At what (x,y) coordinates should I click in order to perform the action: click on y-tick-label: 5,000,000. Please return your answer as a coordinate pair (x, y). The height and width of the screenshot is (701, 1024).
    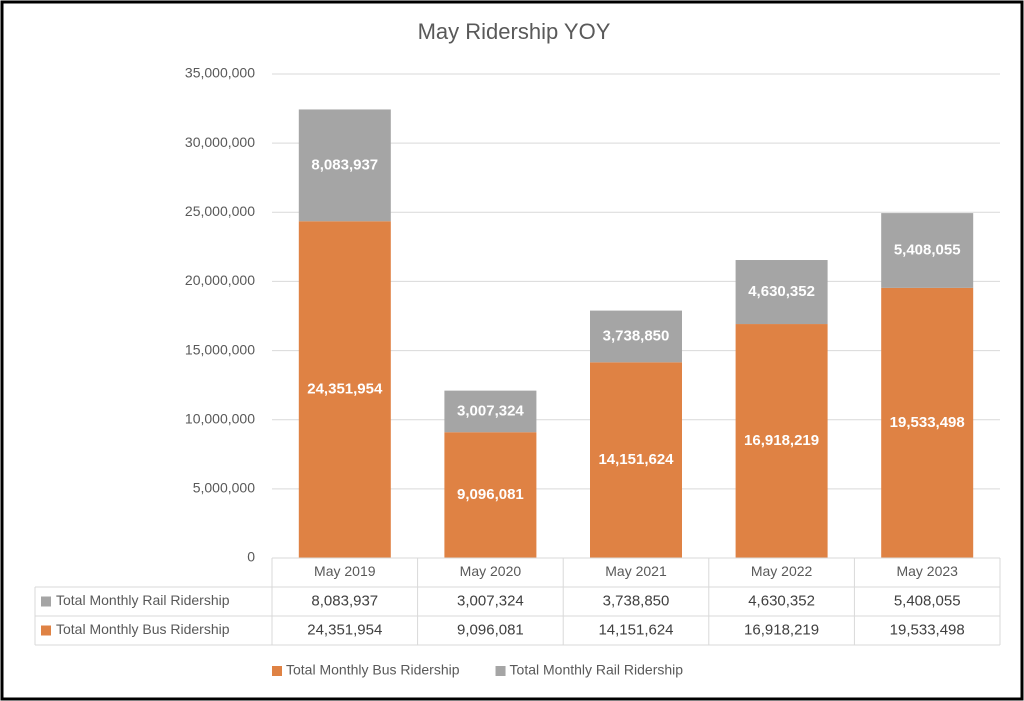
    Looking at the image, I should click on (224, 488).